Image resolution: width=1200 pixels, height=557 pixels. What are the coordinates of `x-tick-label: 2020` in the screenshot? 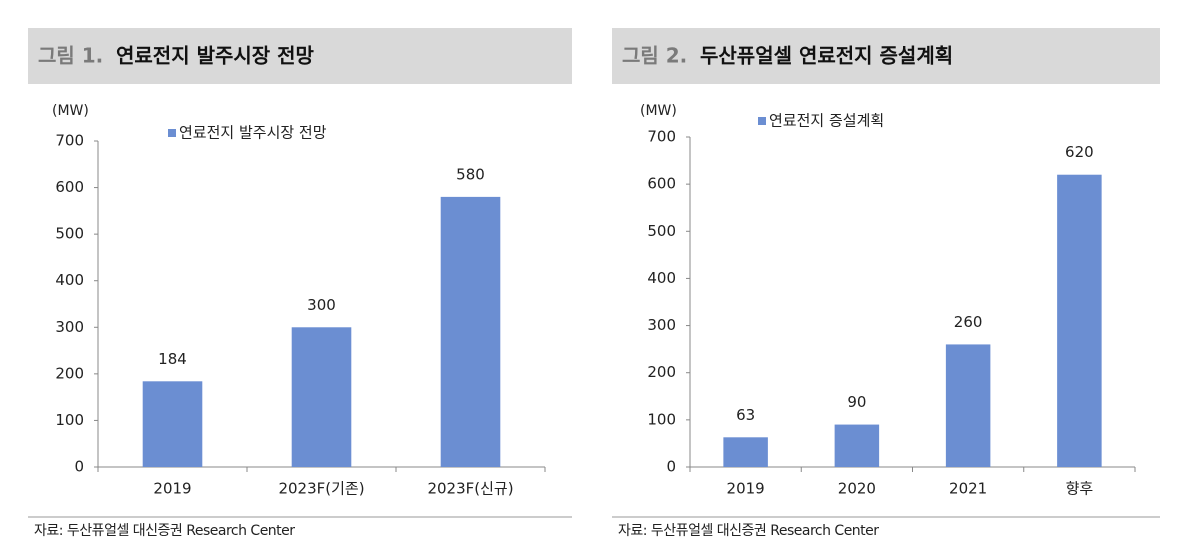 It's located at (857, 489).